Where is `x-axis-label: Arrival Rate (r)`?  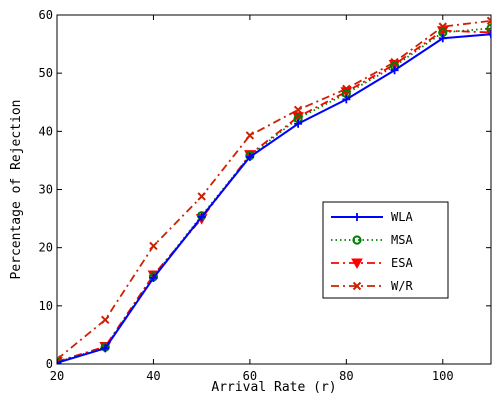
x-axis-label: Arrival Rate (r) is located at coordinates (273, 387).